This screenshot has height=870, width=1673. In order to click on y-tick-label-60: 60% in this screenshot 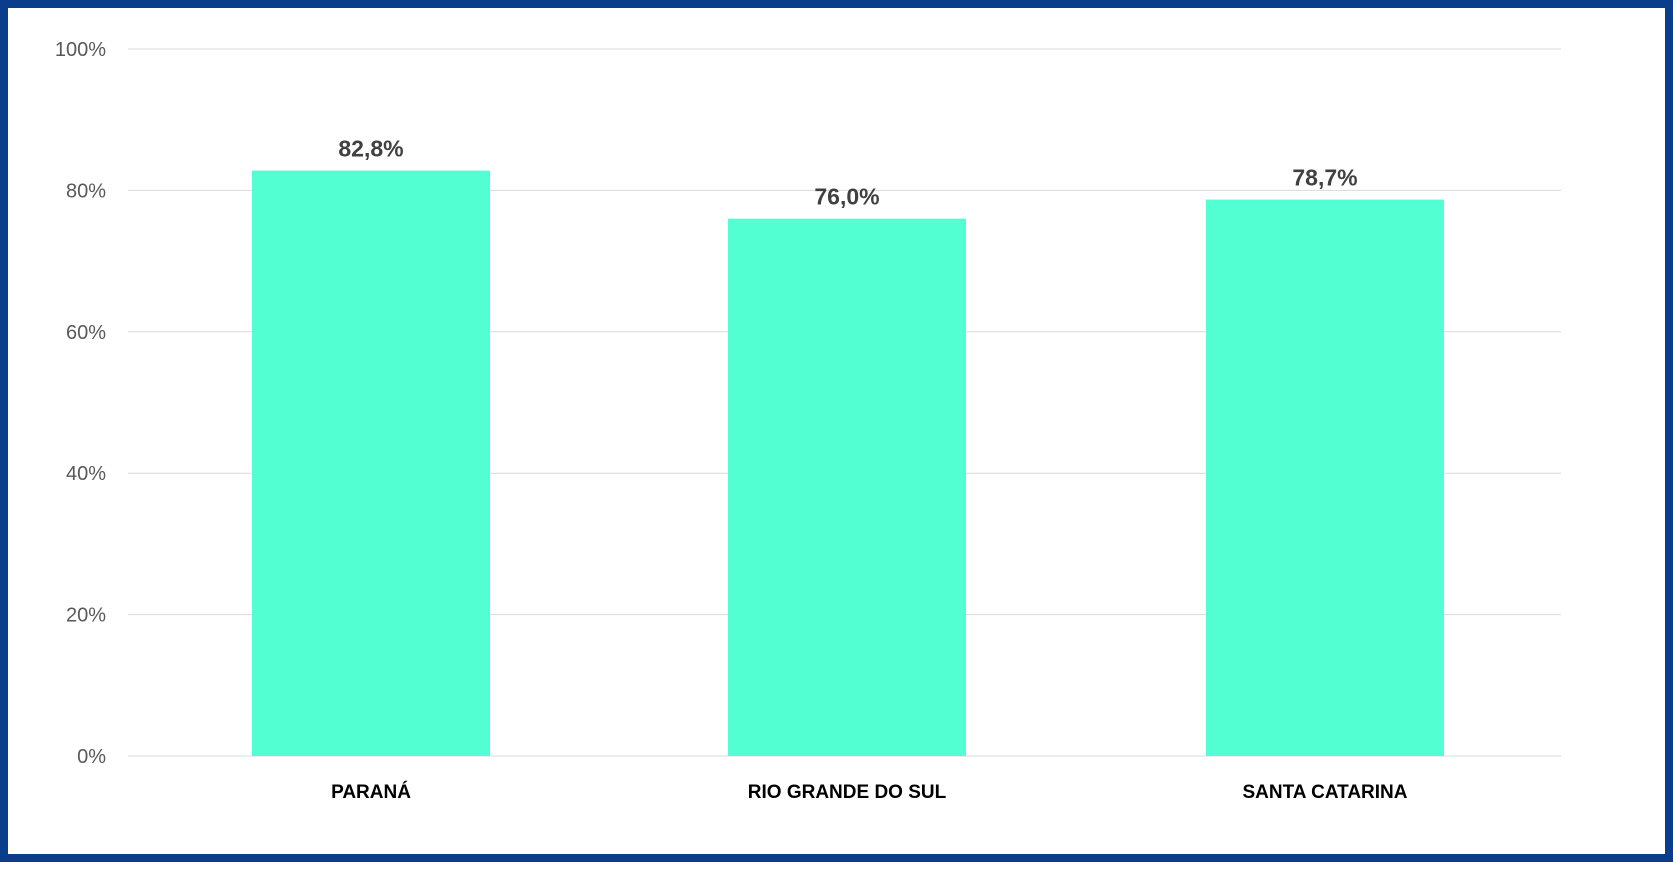, I will do `click(86, 333)`.